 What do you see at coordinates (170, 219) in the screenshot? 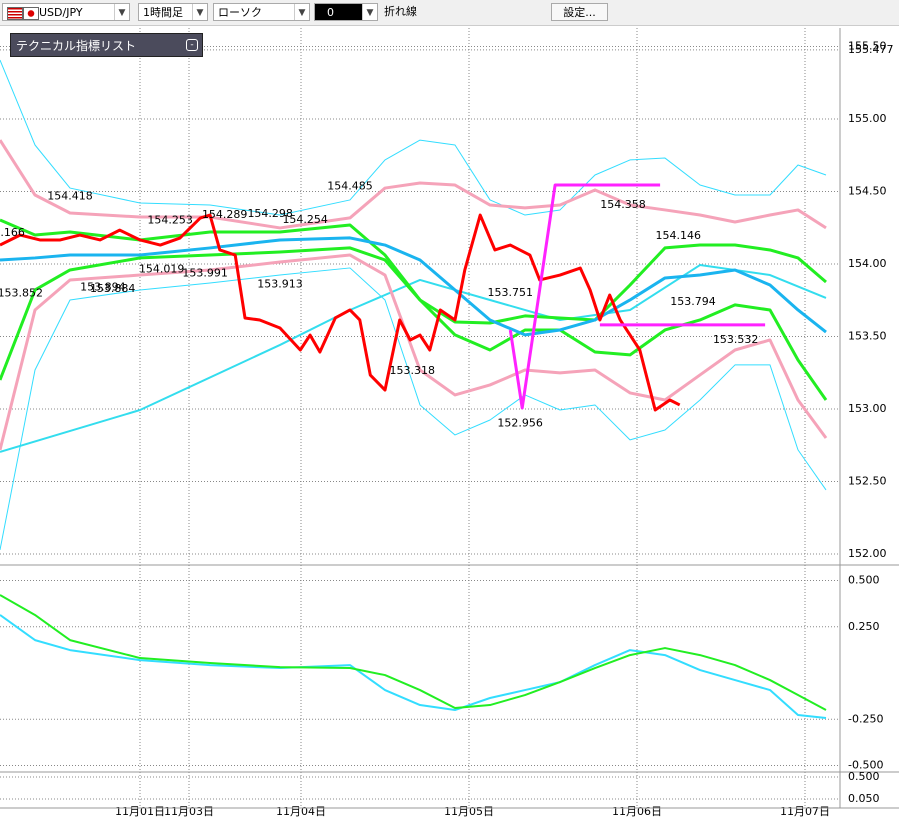
I see `price-label: 154.253` at bounding box center [170, 219].